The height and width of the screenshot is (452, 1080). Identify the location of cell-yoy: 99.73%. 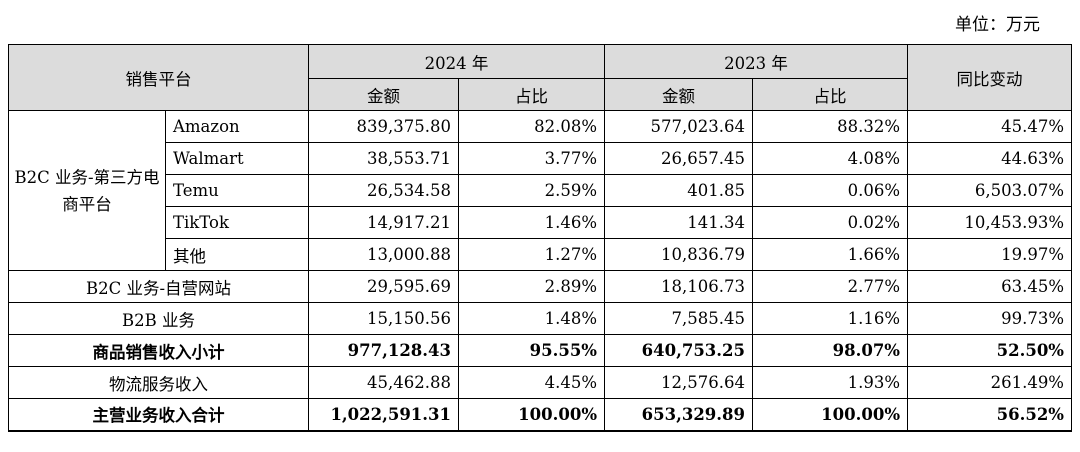
(989, 318).